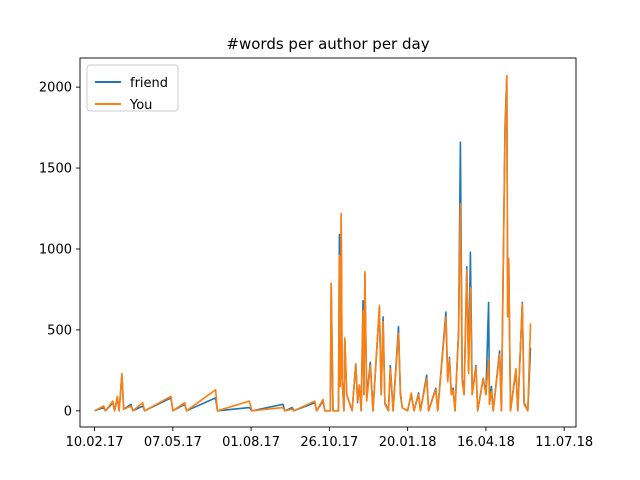 The image size is (640, 480). Describe the element at coordinates (59, 330) in the screenshot. I see `y-tick-label: 500` at that location.